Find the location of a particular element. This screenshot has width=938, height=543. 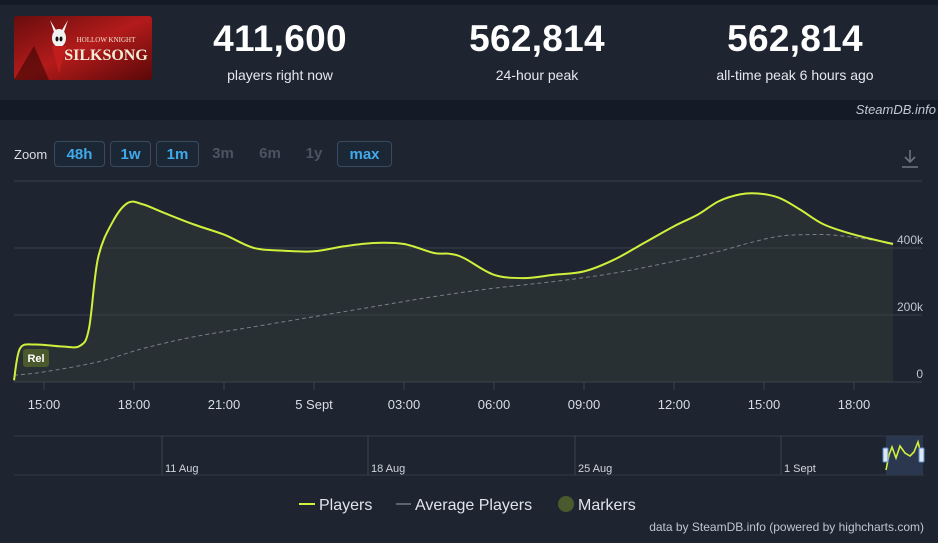

marker-badge is located at coordinates (36, 358).